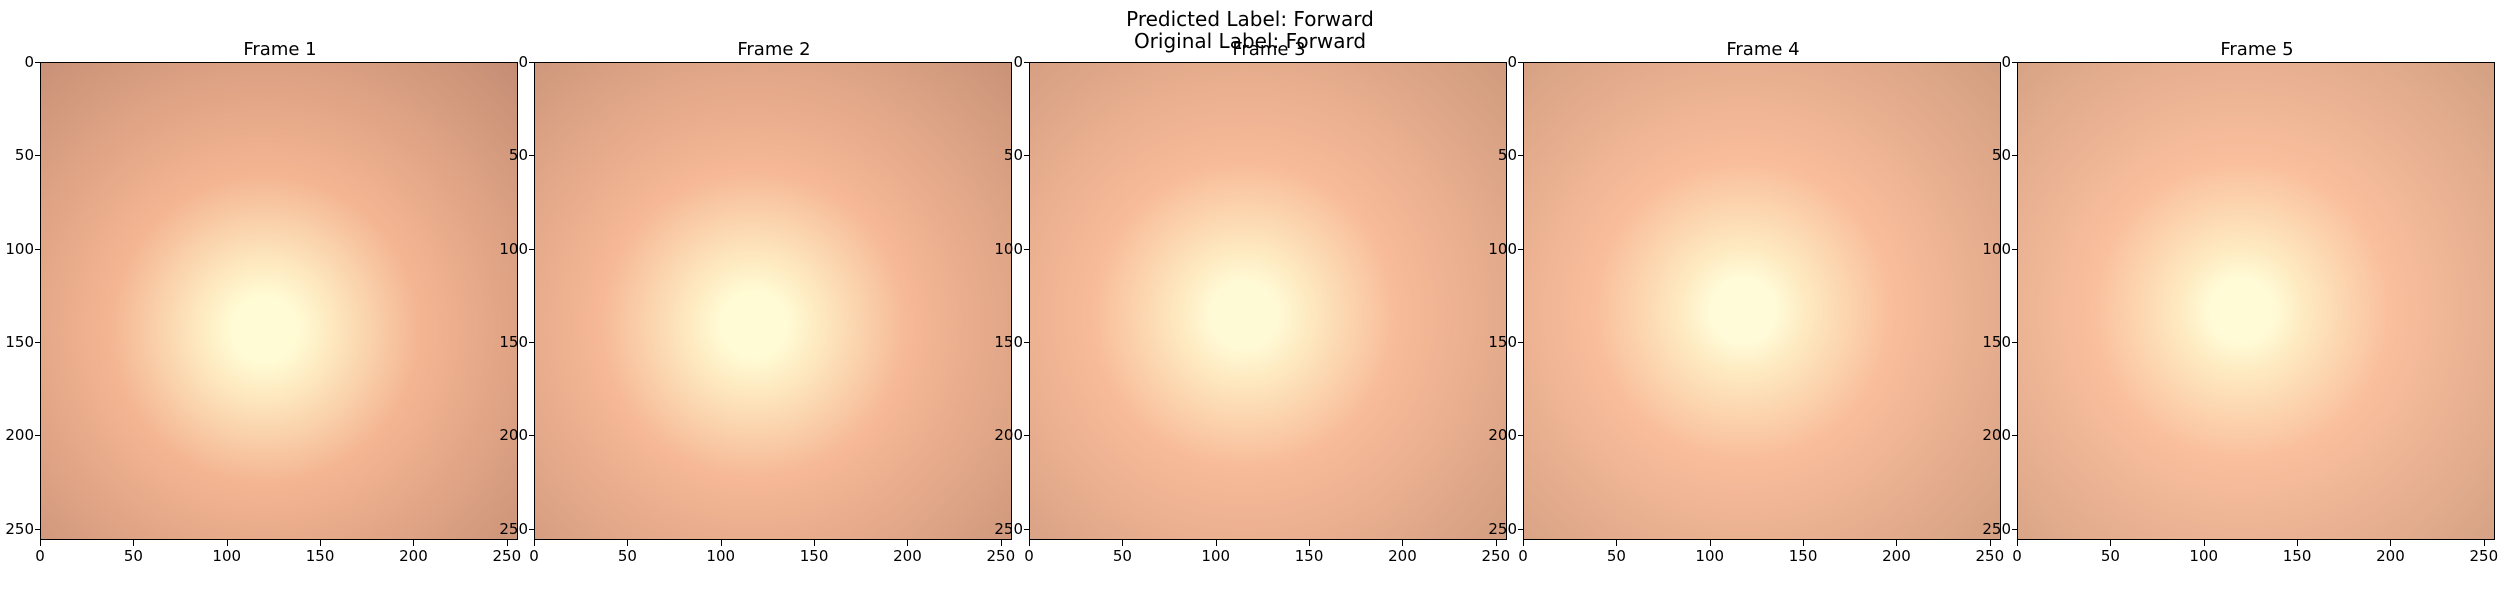  What do you see at coordinates (280, 49) in the screenshot?
I see `frame-title-1: Frame 1` at bounding box center [280, 49].